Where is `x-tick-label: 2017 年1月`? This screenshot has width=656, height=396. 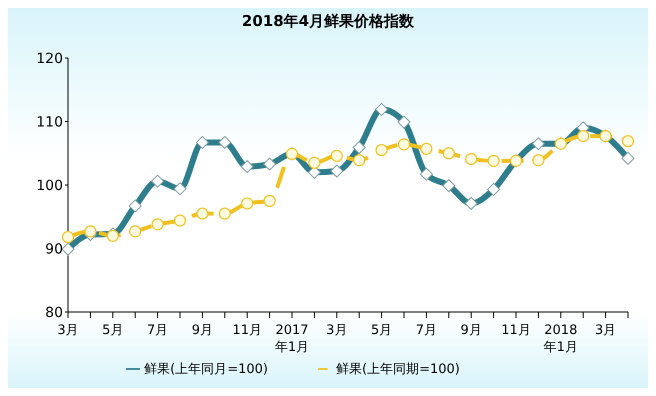 x-tick-label: 2017 年1月 is located at coordinates (292, 339).